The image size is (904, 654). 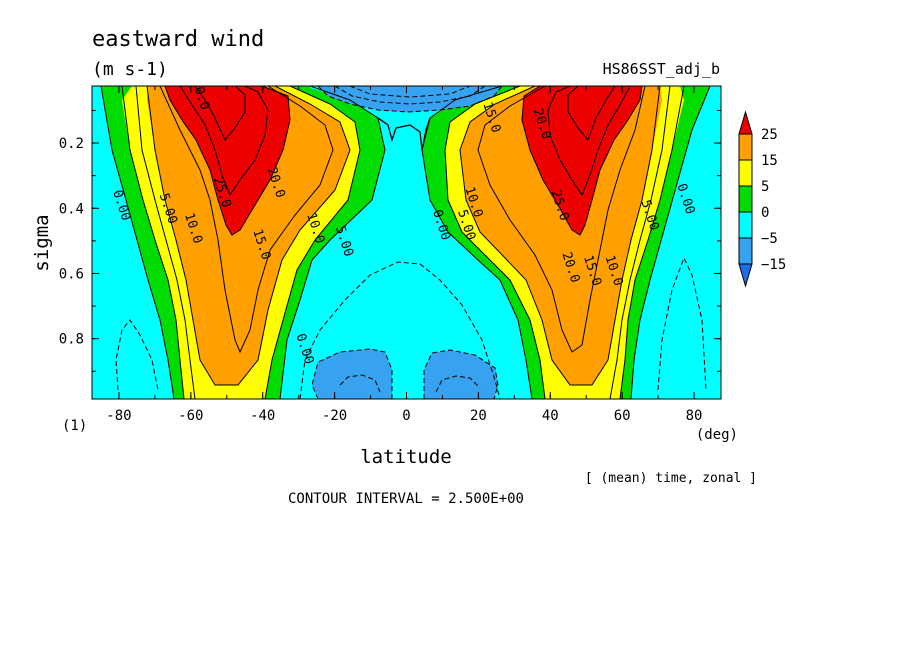 What do you see at coordinates (765, 187) in the screenshot?
I see `colorbar-label: 5` at bounding box center [765, 187].